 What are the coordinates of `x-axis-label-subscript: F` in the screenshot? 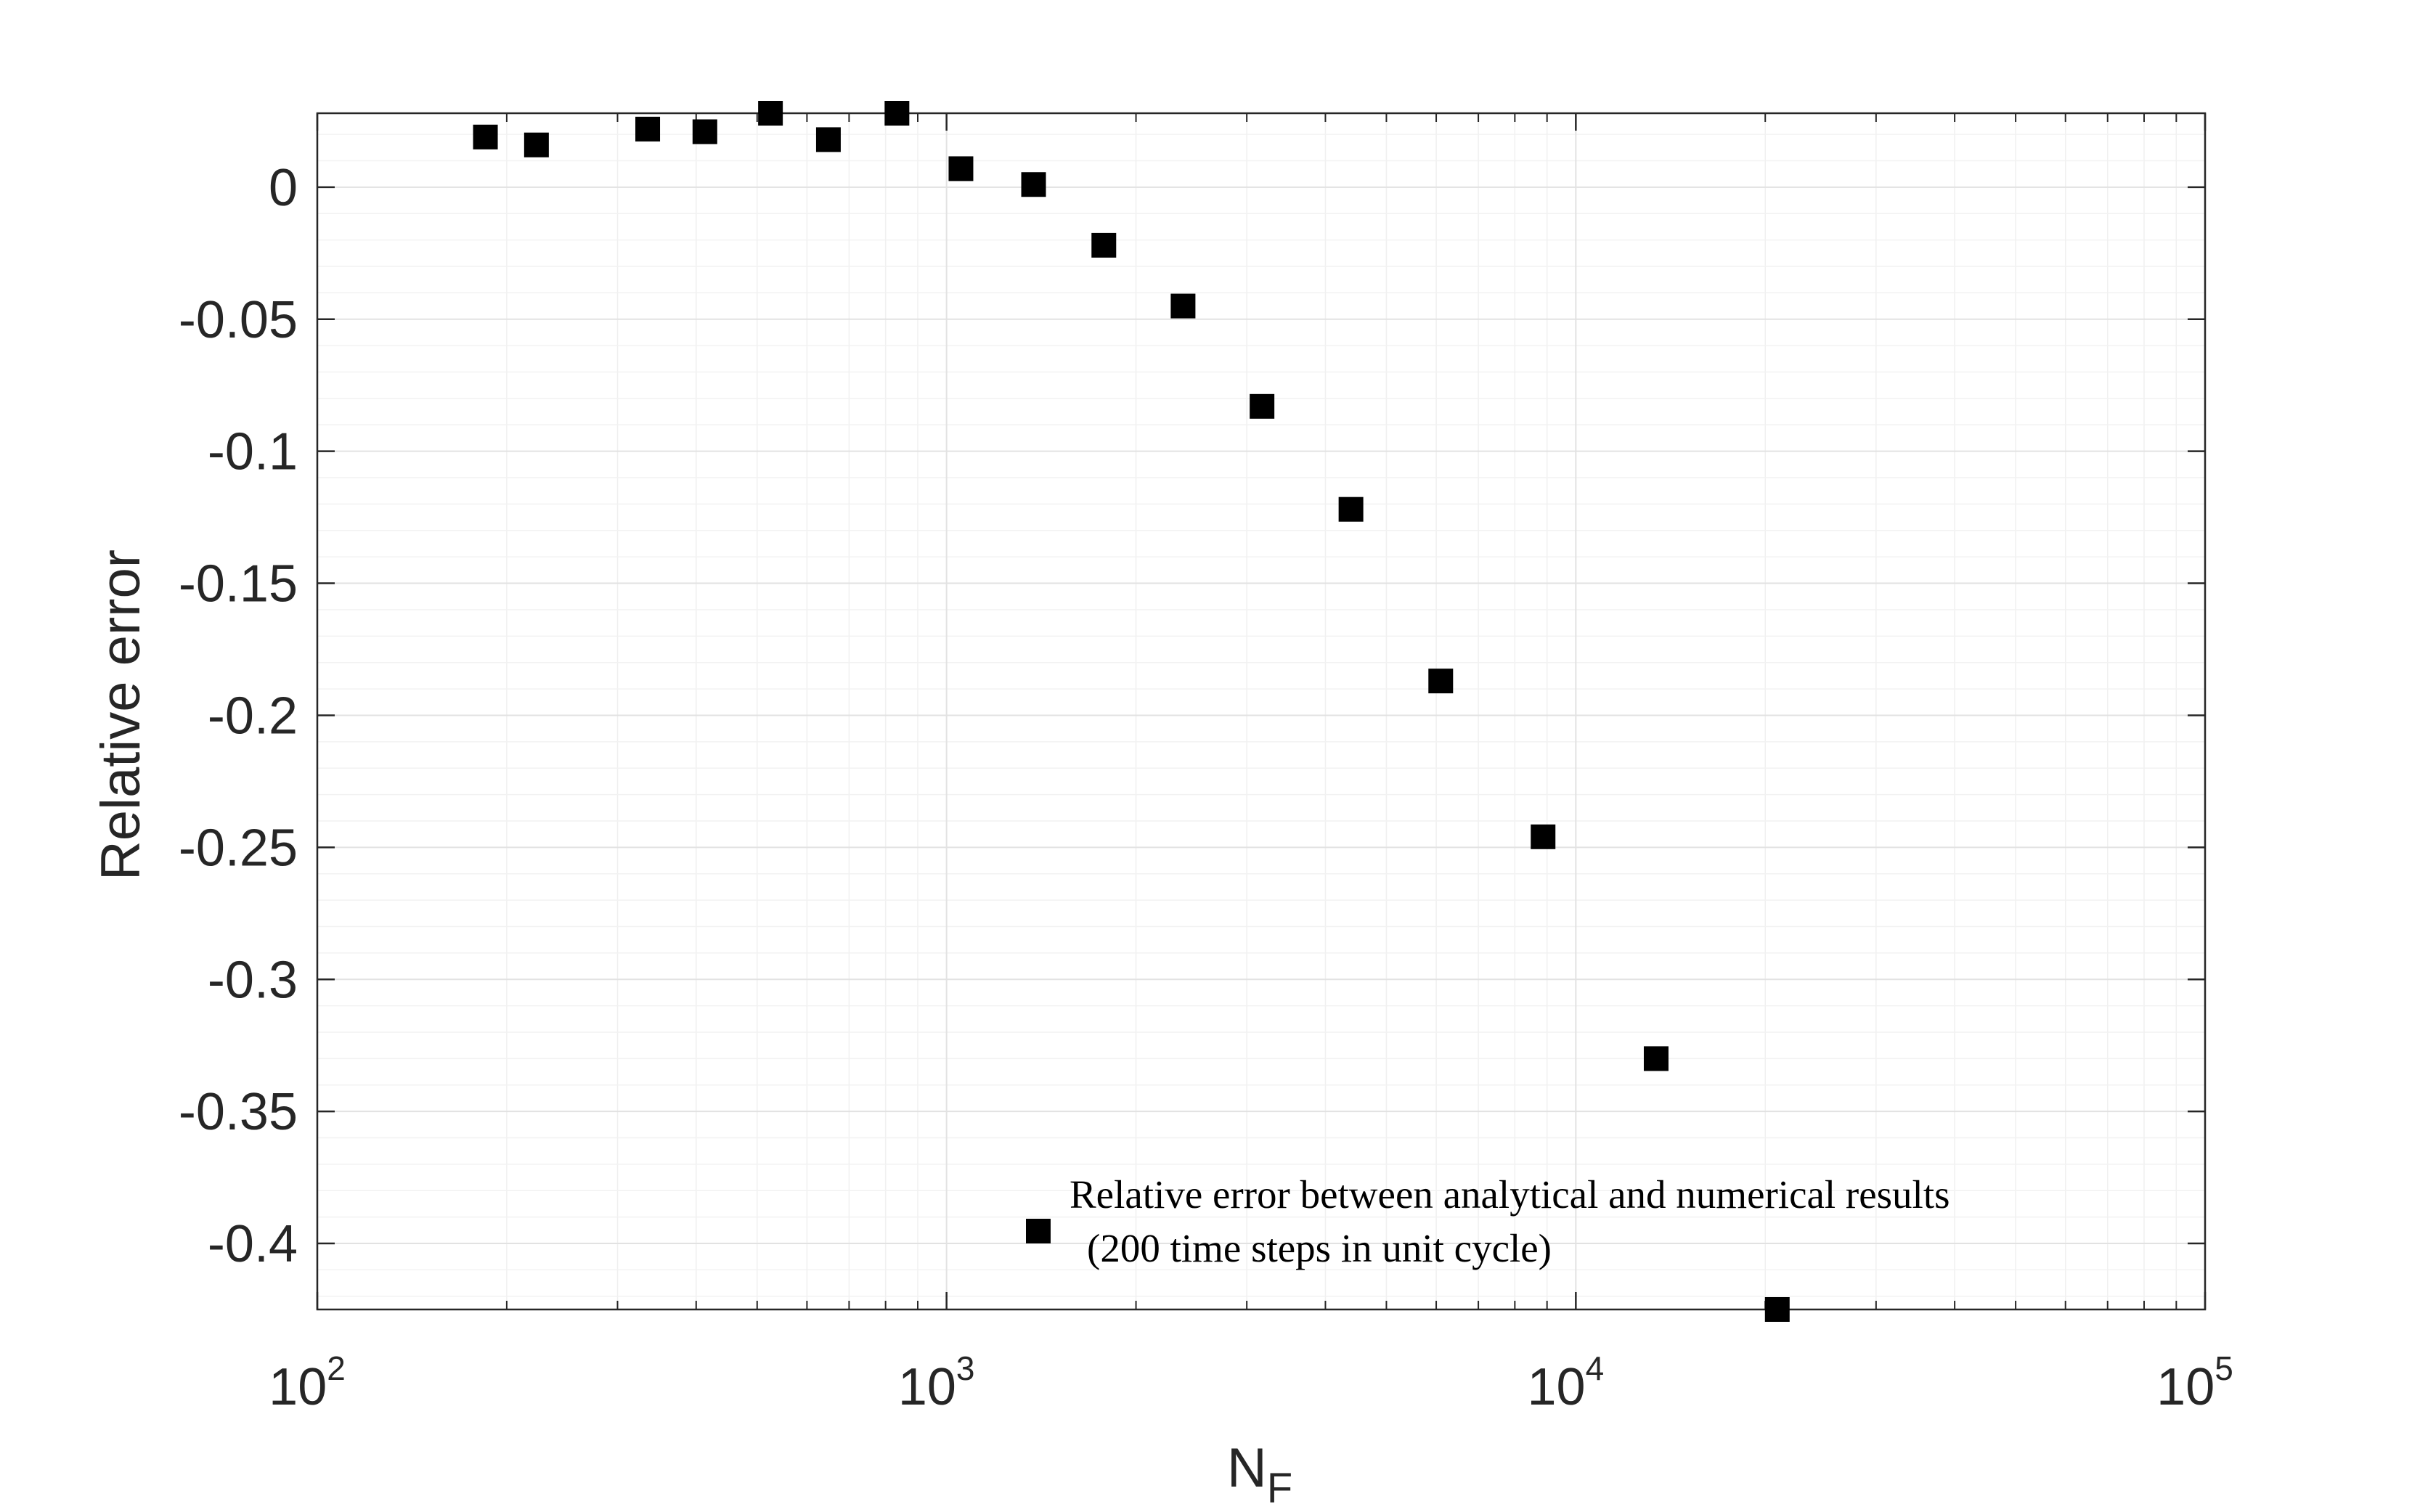 It's located at (1279, 1488).